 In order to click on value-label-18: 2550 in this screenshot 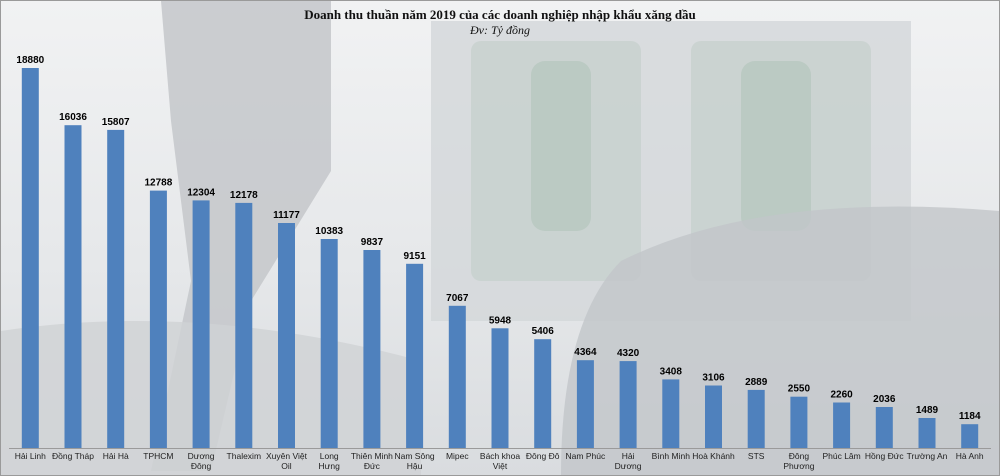, I will do `click(799, 389)`.